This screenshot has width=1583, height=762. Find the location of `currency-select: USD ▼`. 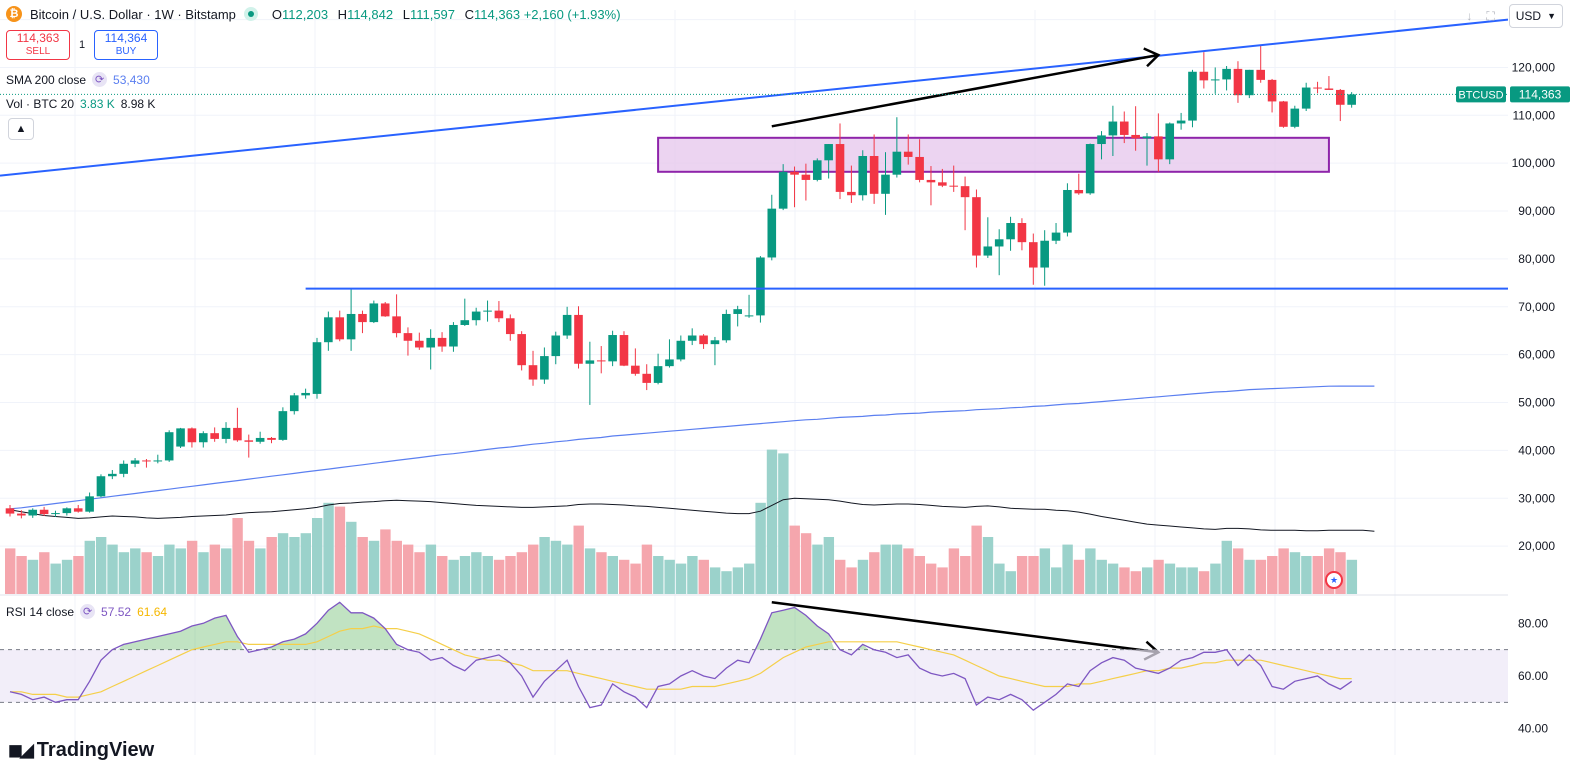

currency-select: USD ▼ is located at coordinates (1535, 16).